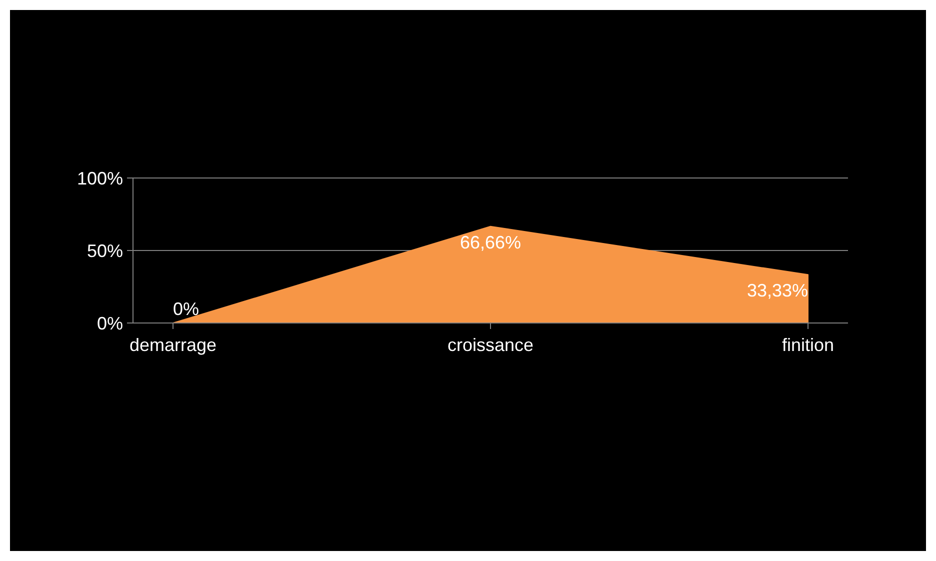 The image size is (936, 561). Describe the element at coordinates (186, 309) in the screenshot. I see `data-label: 0%` at that location.